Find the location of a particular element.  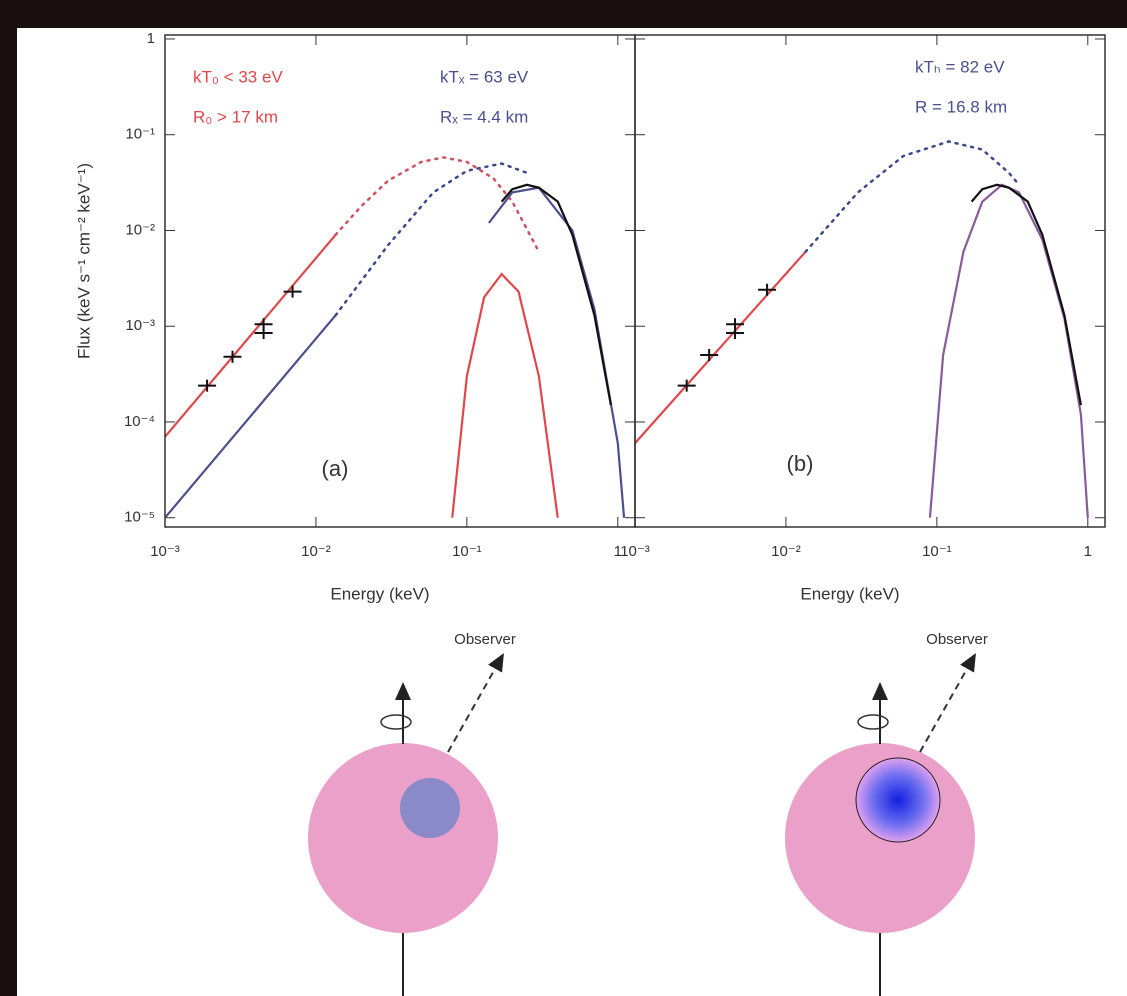

y-tick-label: 10⁻⁴ is located at coordinates (139, 421).